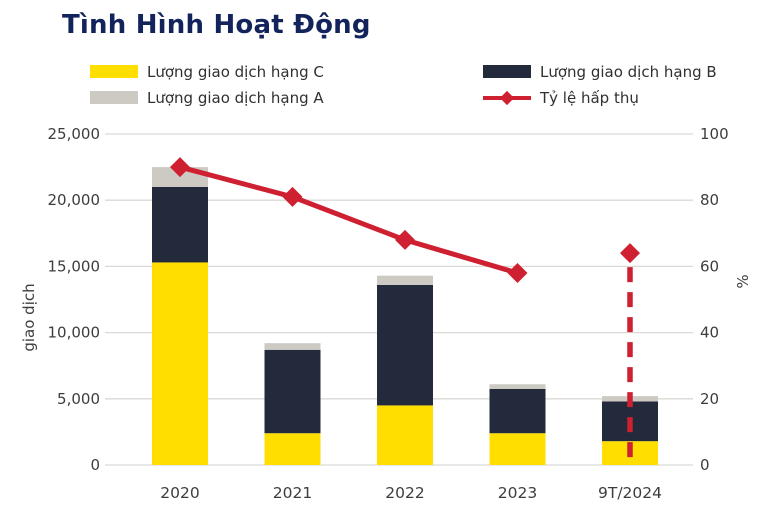 The width and height of the screenshot is (767, 515). What do you see at coordinates (74, 200) in the screenshot?
I see `left-axis-tick-label: 20,000` at bounding box center [74, 200].